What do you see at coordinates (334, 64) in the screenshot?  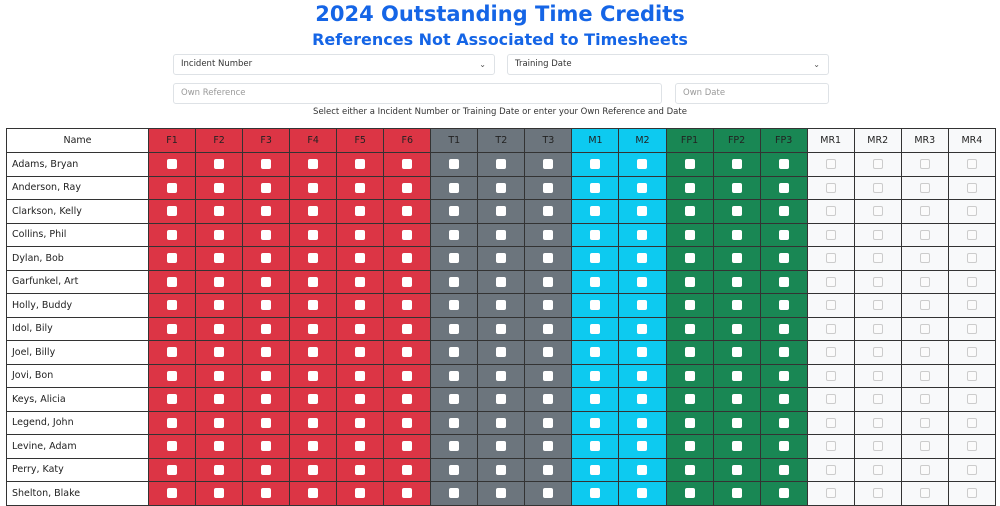 I see `incident-number-select: Incident Number ⌄` at bounding box center [334, 64].